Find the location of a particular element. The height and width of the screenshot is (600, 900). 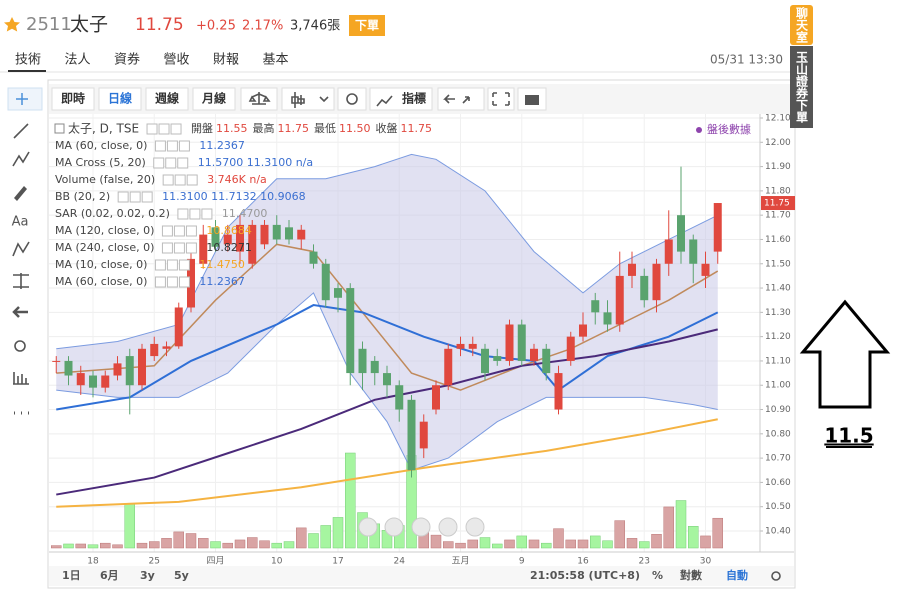

y-tick-label: 11.60 is located at coordinates (778, 240).